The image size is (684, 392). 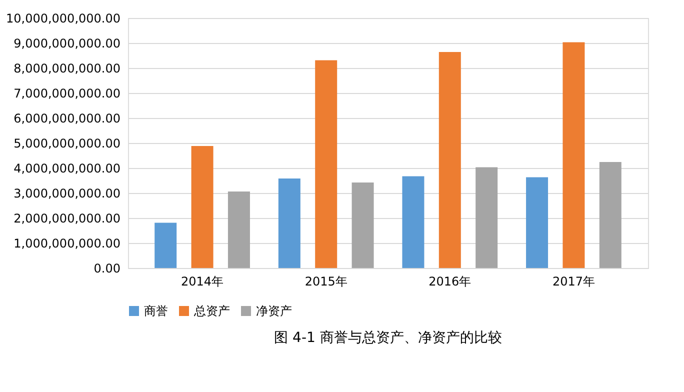 What do you see at coordinates (274, 311) in the screenshot?
I see `legend-label: 净资产` at bounding box center [274, 311].